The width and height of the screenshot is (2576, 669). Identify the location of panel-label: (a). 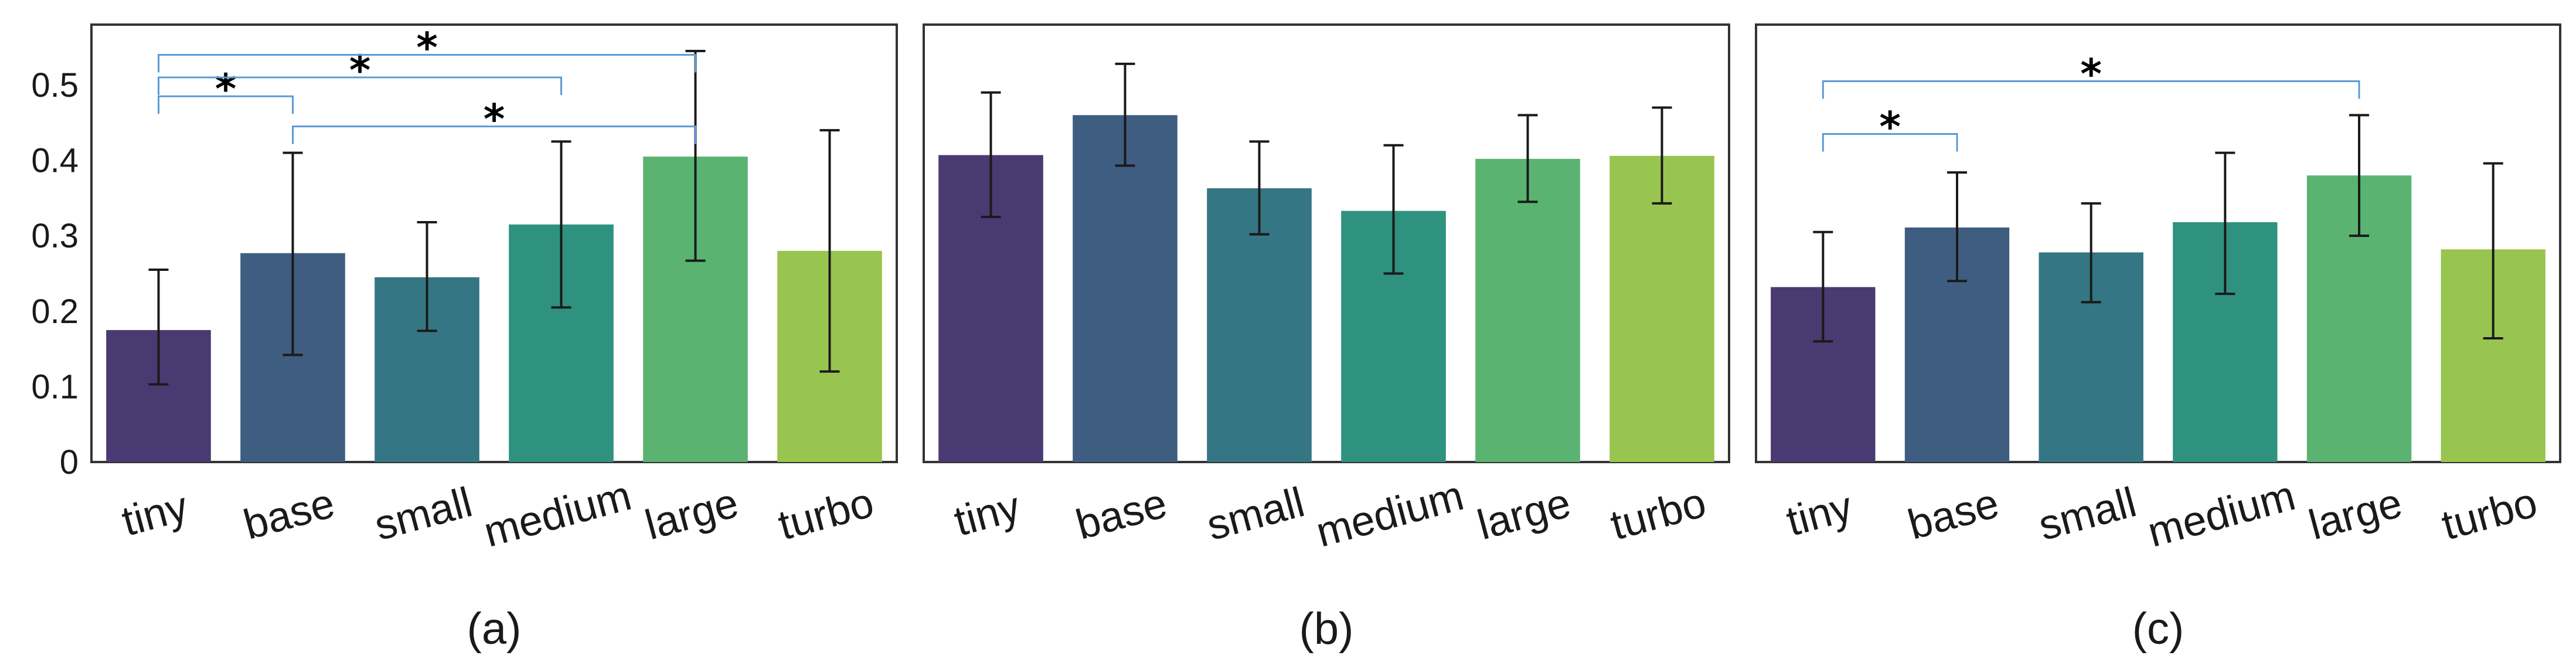
(494, 629).